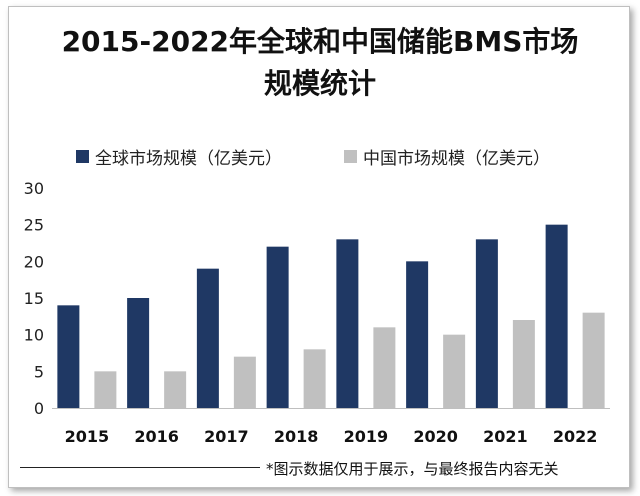 The width and height of the screenshot is (640, 496). I want to click on x-tick-label: 2020, so click(435, 436).